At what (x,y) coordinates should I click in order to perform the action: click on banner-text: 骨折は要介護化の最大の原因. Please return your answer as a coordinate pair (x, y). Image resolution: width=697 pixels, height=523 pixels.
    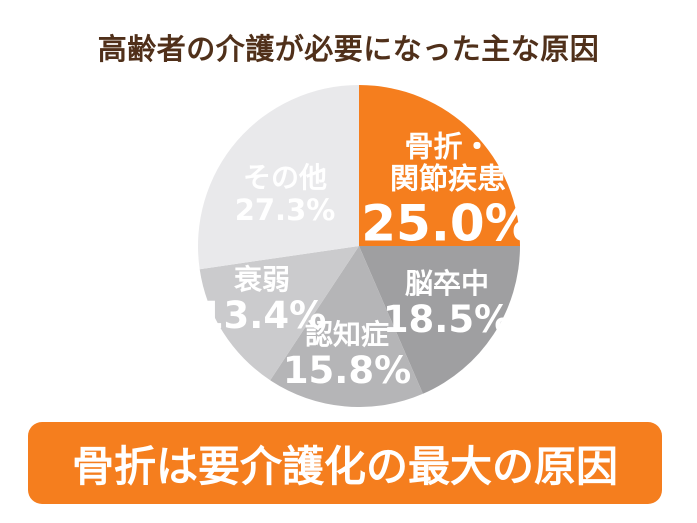
    Looking at the image, I should click on (344, 466).